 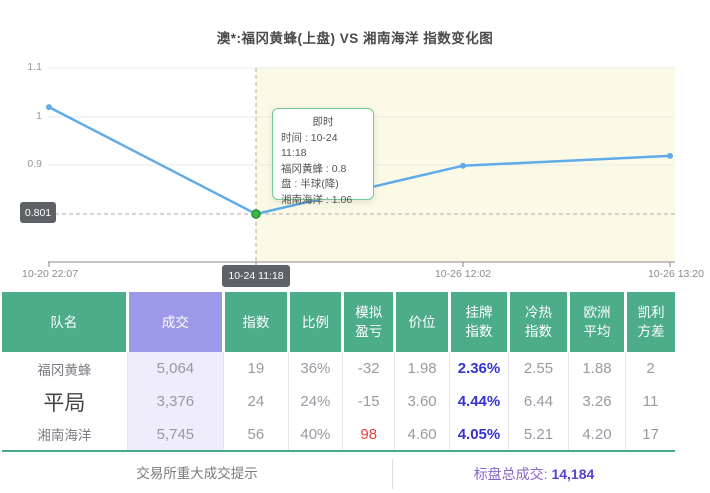 I want to click on y-axis-tick: 1.1, so click(x=34, y=67).